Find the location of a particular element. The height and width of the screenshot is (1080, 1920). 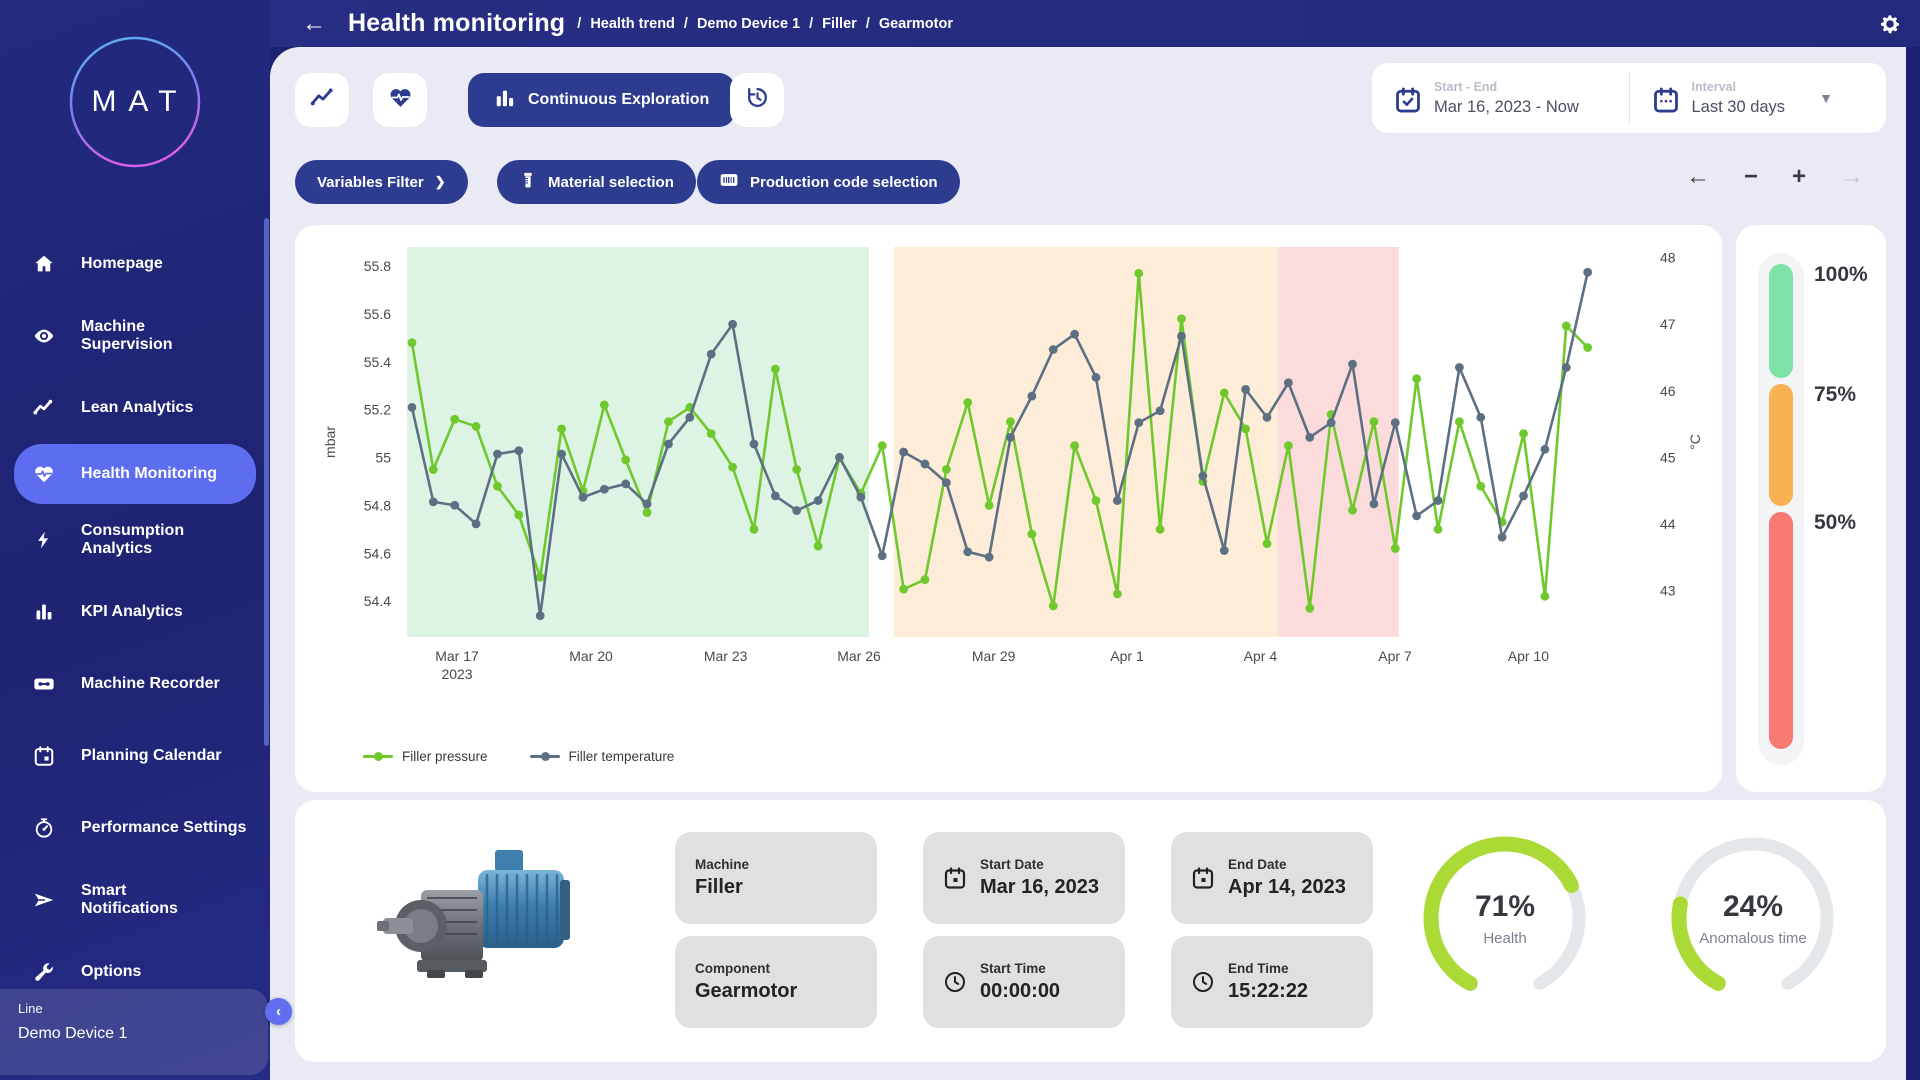

svg-text: °C is located at coordinates (1695, 442).